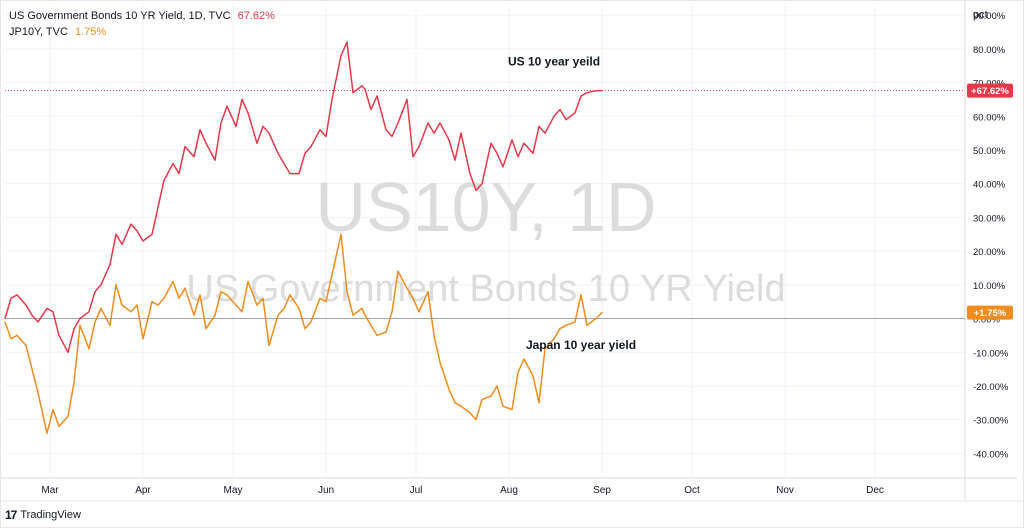  Describe the element at coordinates (256, 16) in the screenshot. I see `legend-us10y-value: 67.62%` at that location.